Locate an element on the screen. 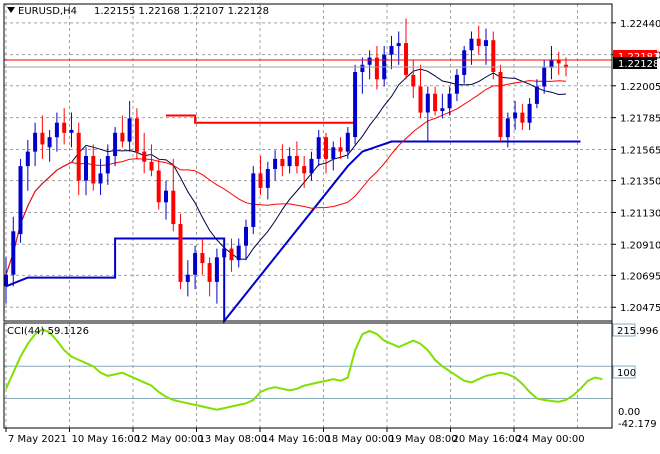 The width and height of the screenshot is (660, 454). svg-text: 1.22128 is located at coordinates (638, 64).